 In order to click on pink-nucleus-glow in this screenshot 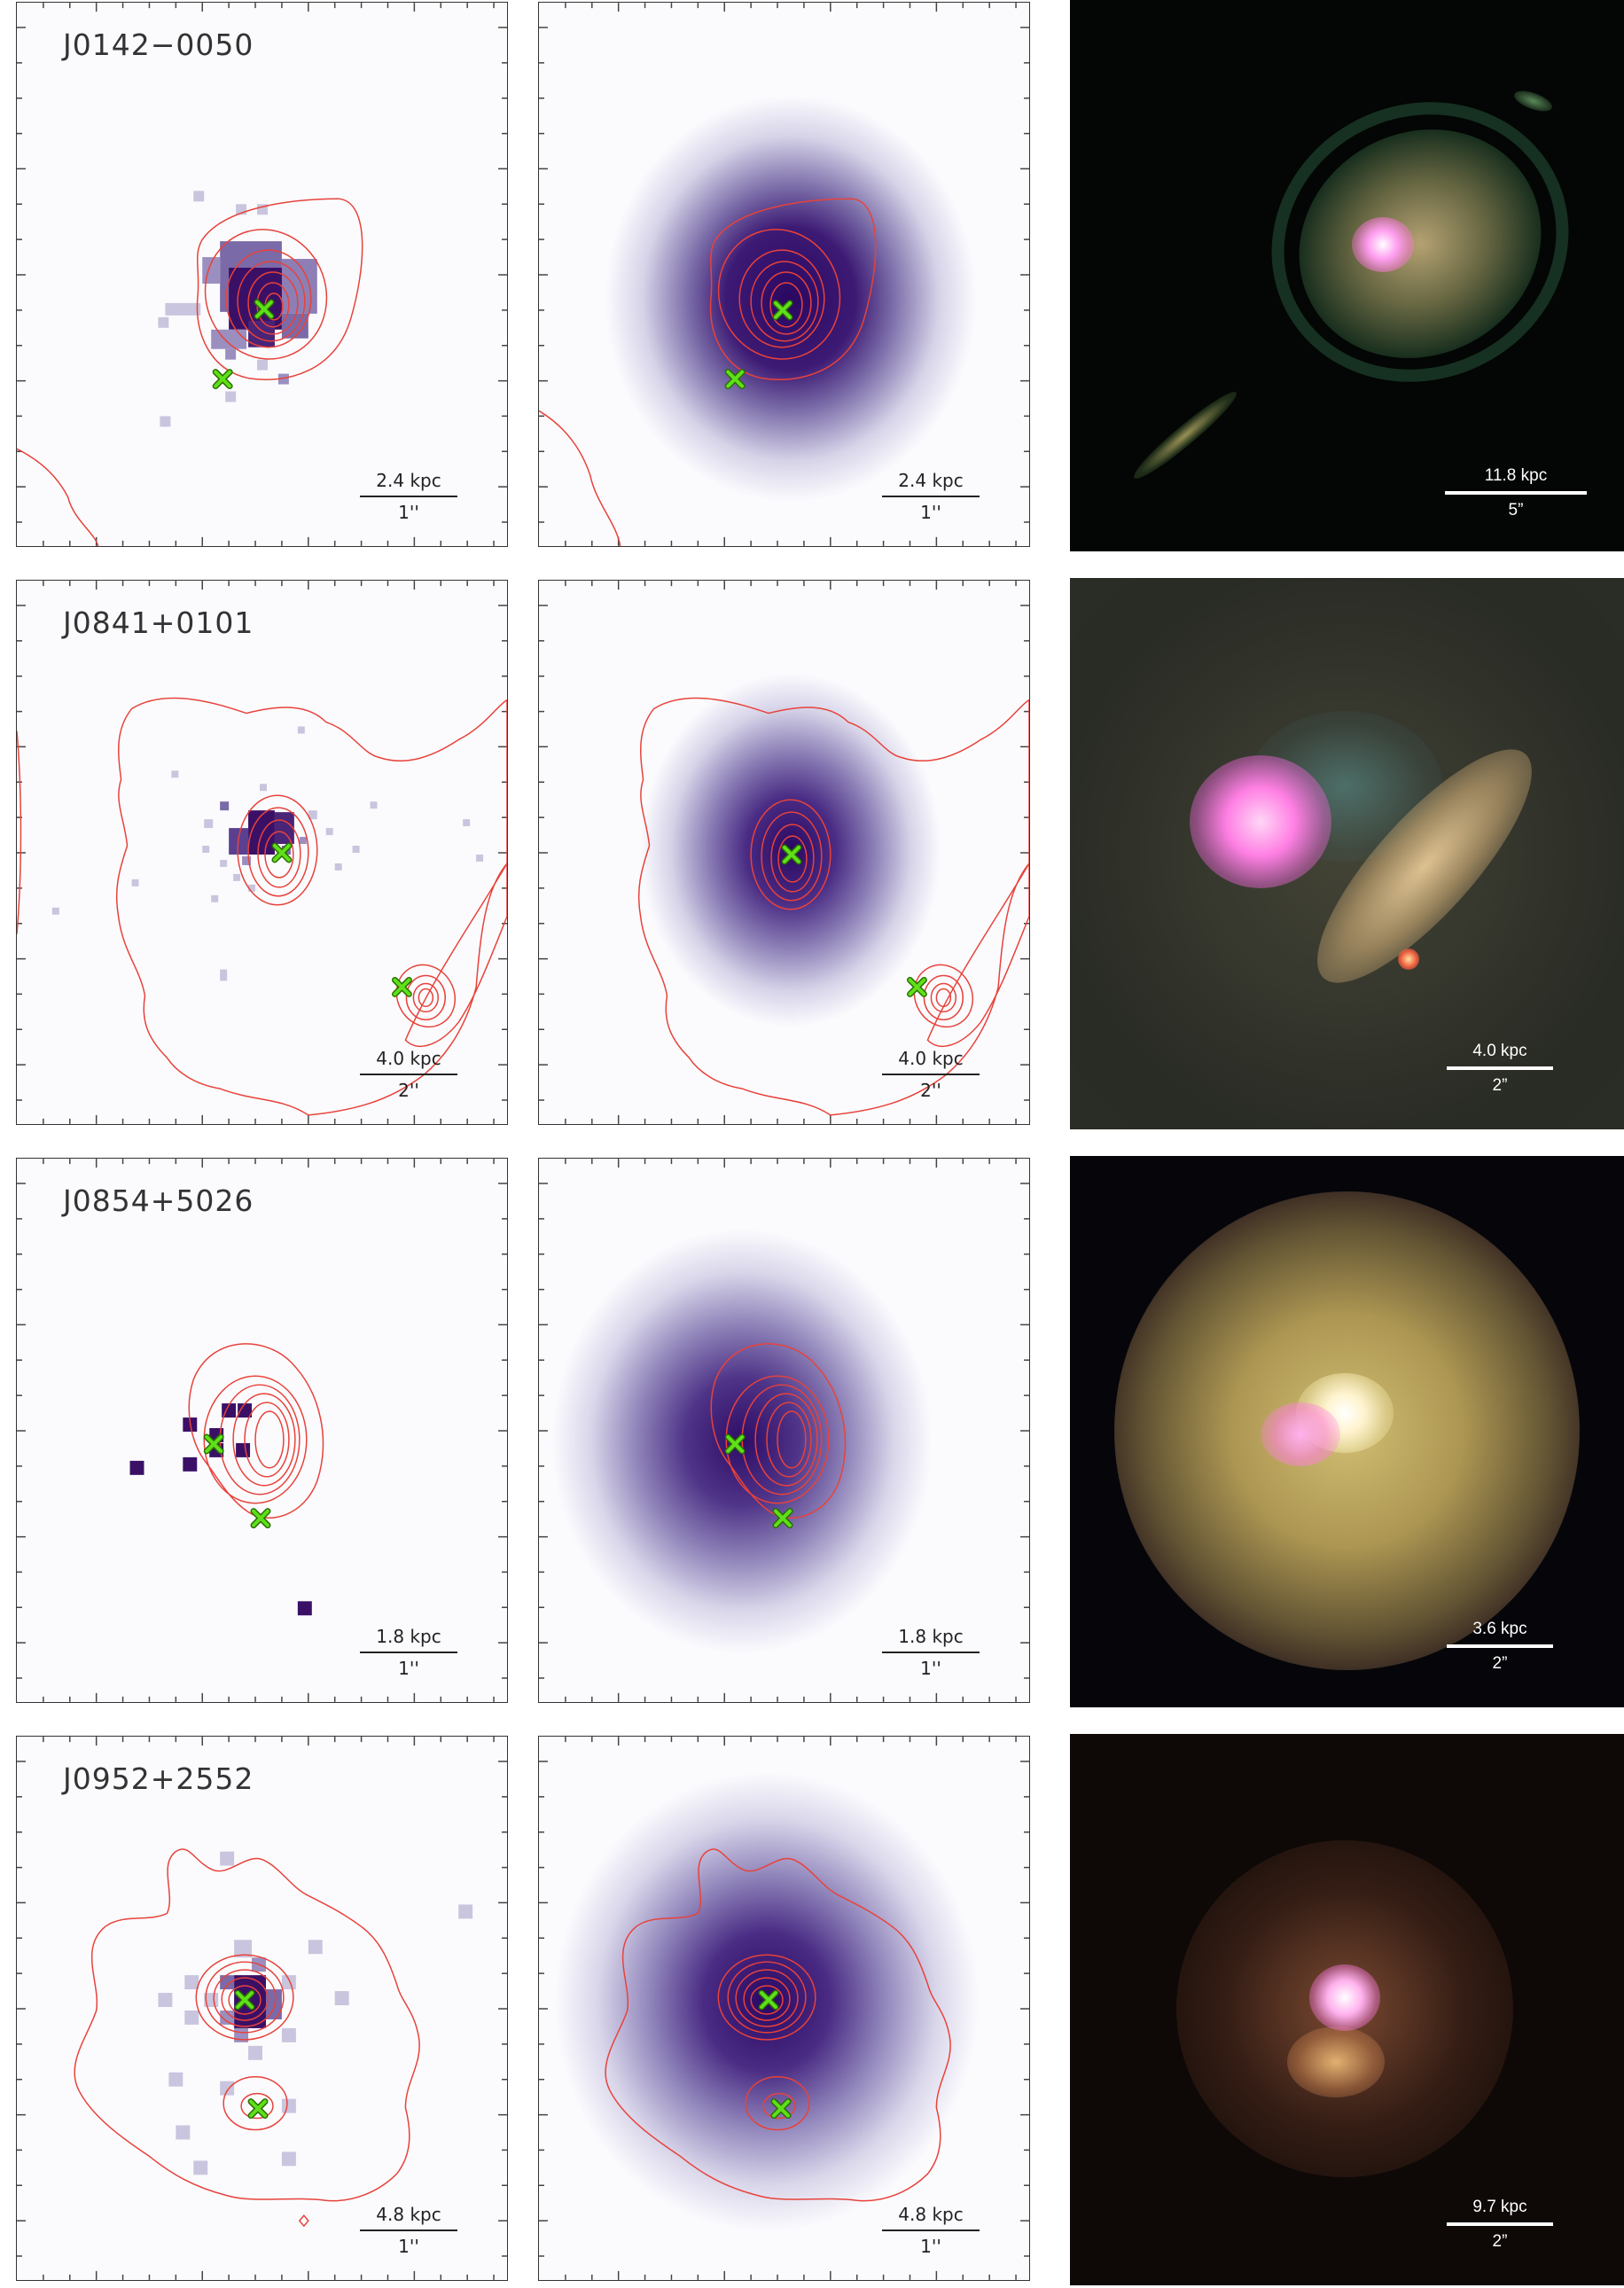, I will do `click(1300, 1434)`.